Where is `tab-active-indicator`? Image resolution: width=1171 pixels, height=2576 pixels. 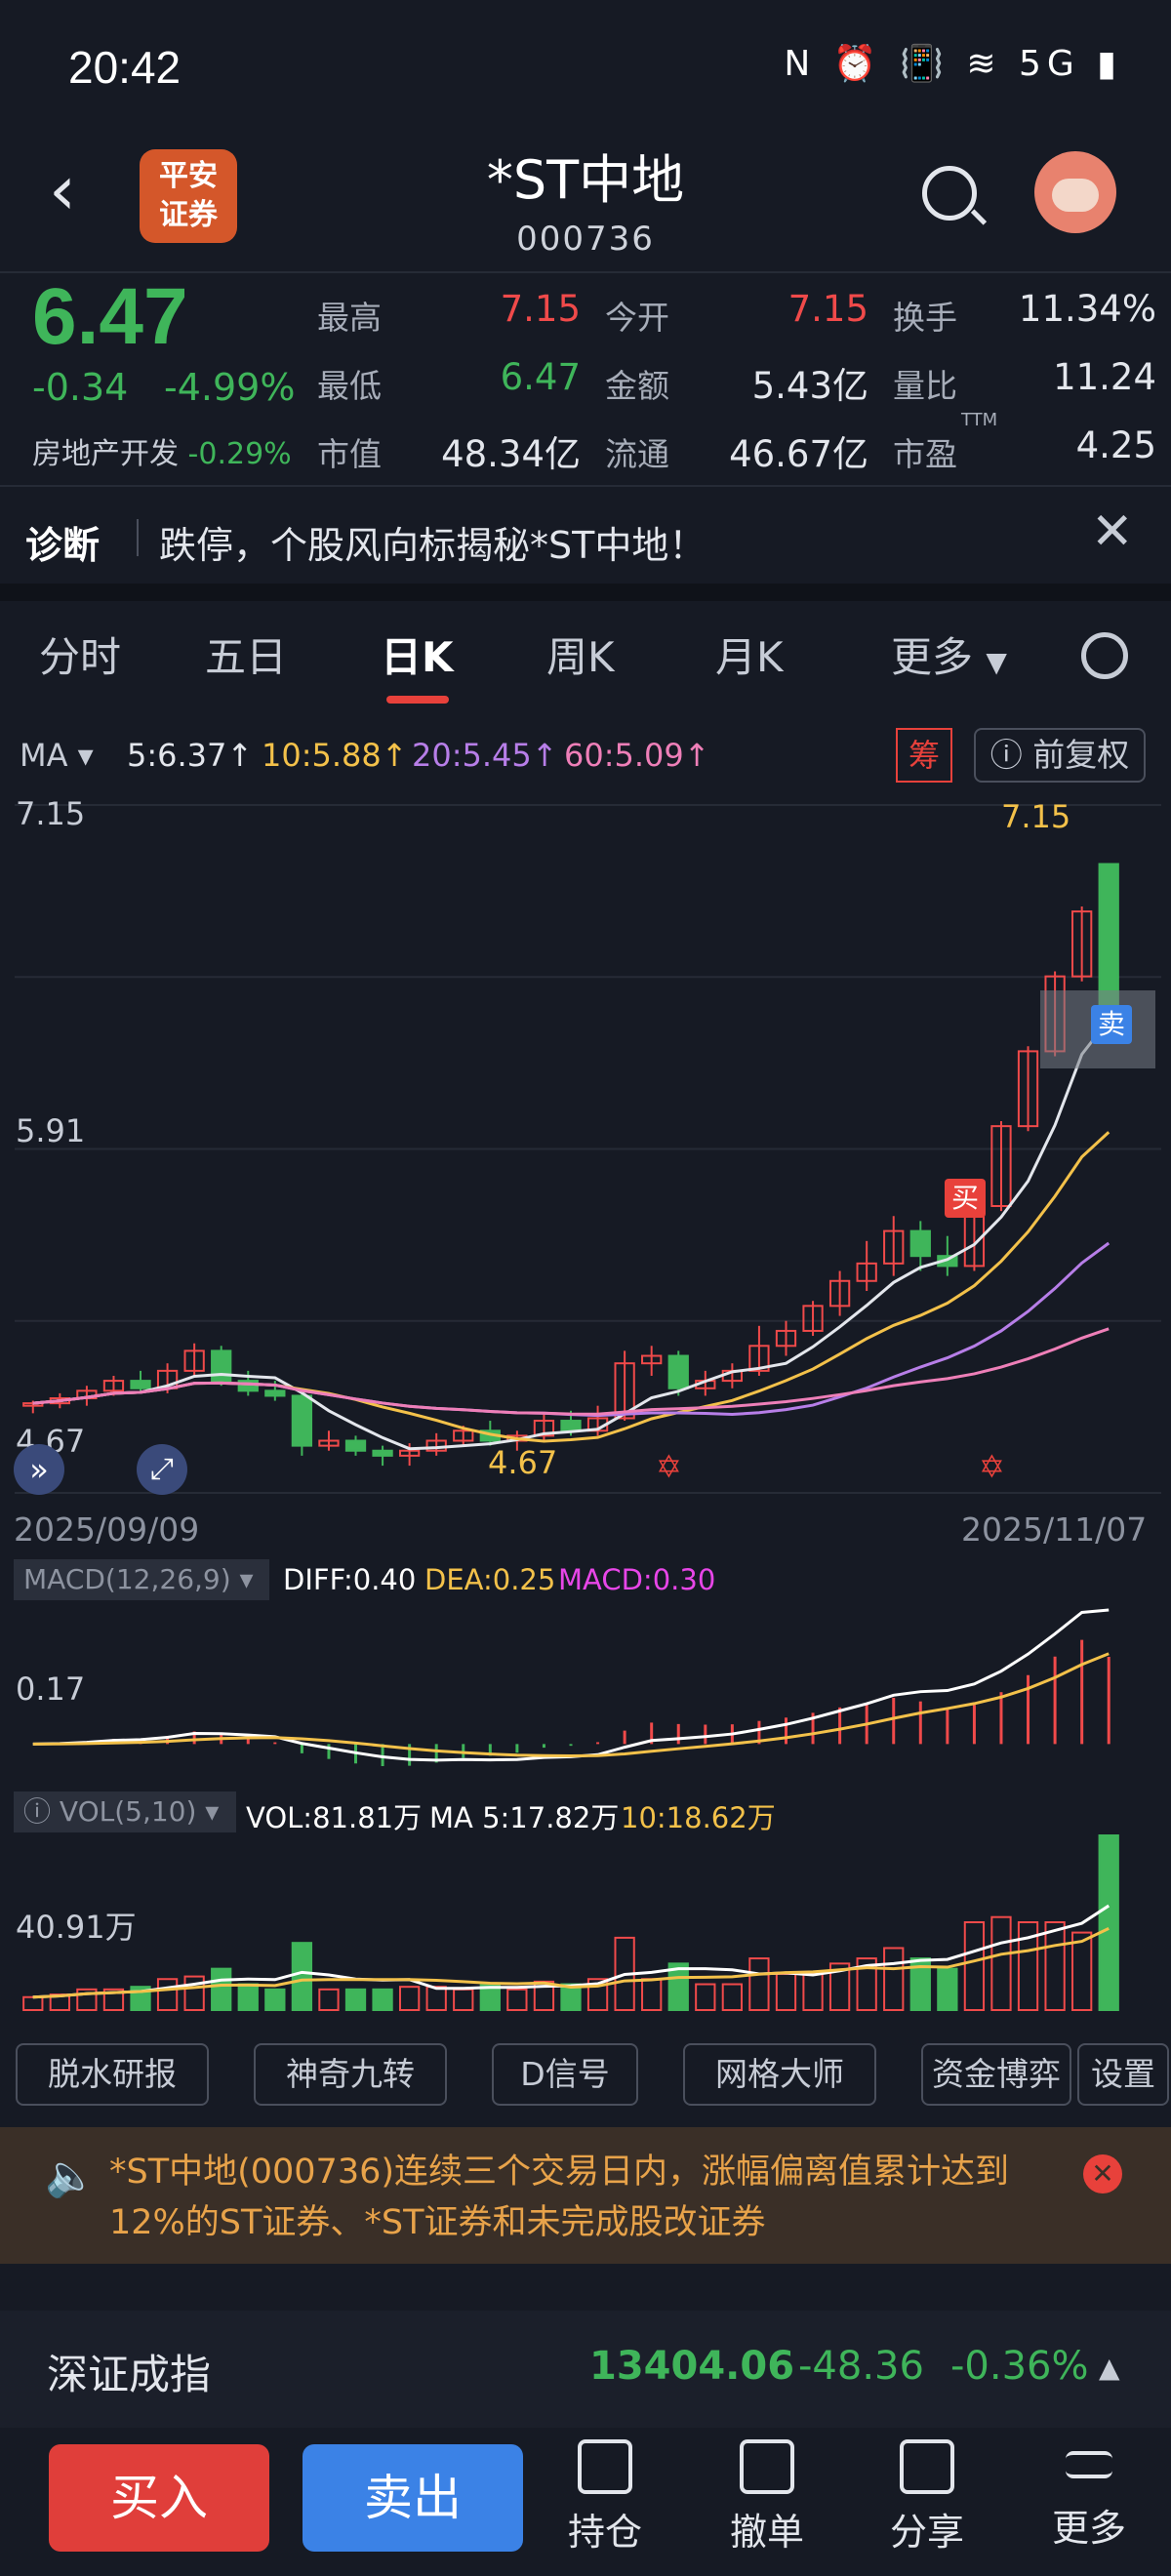 tab-active-indicator is located at coordinates (417, 700).